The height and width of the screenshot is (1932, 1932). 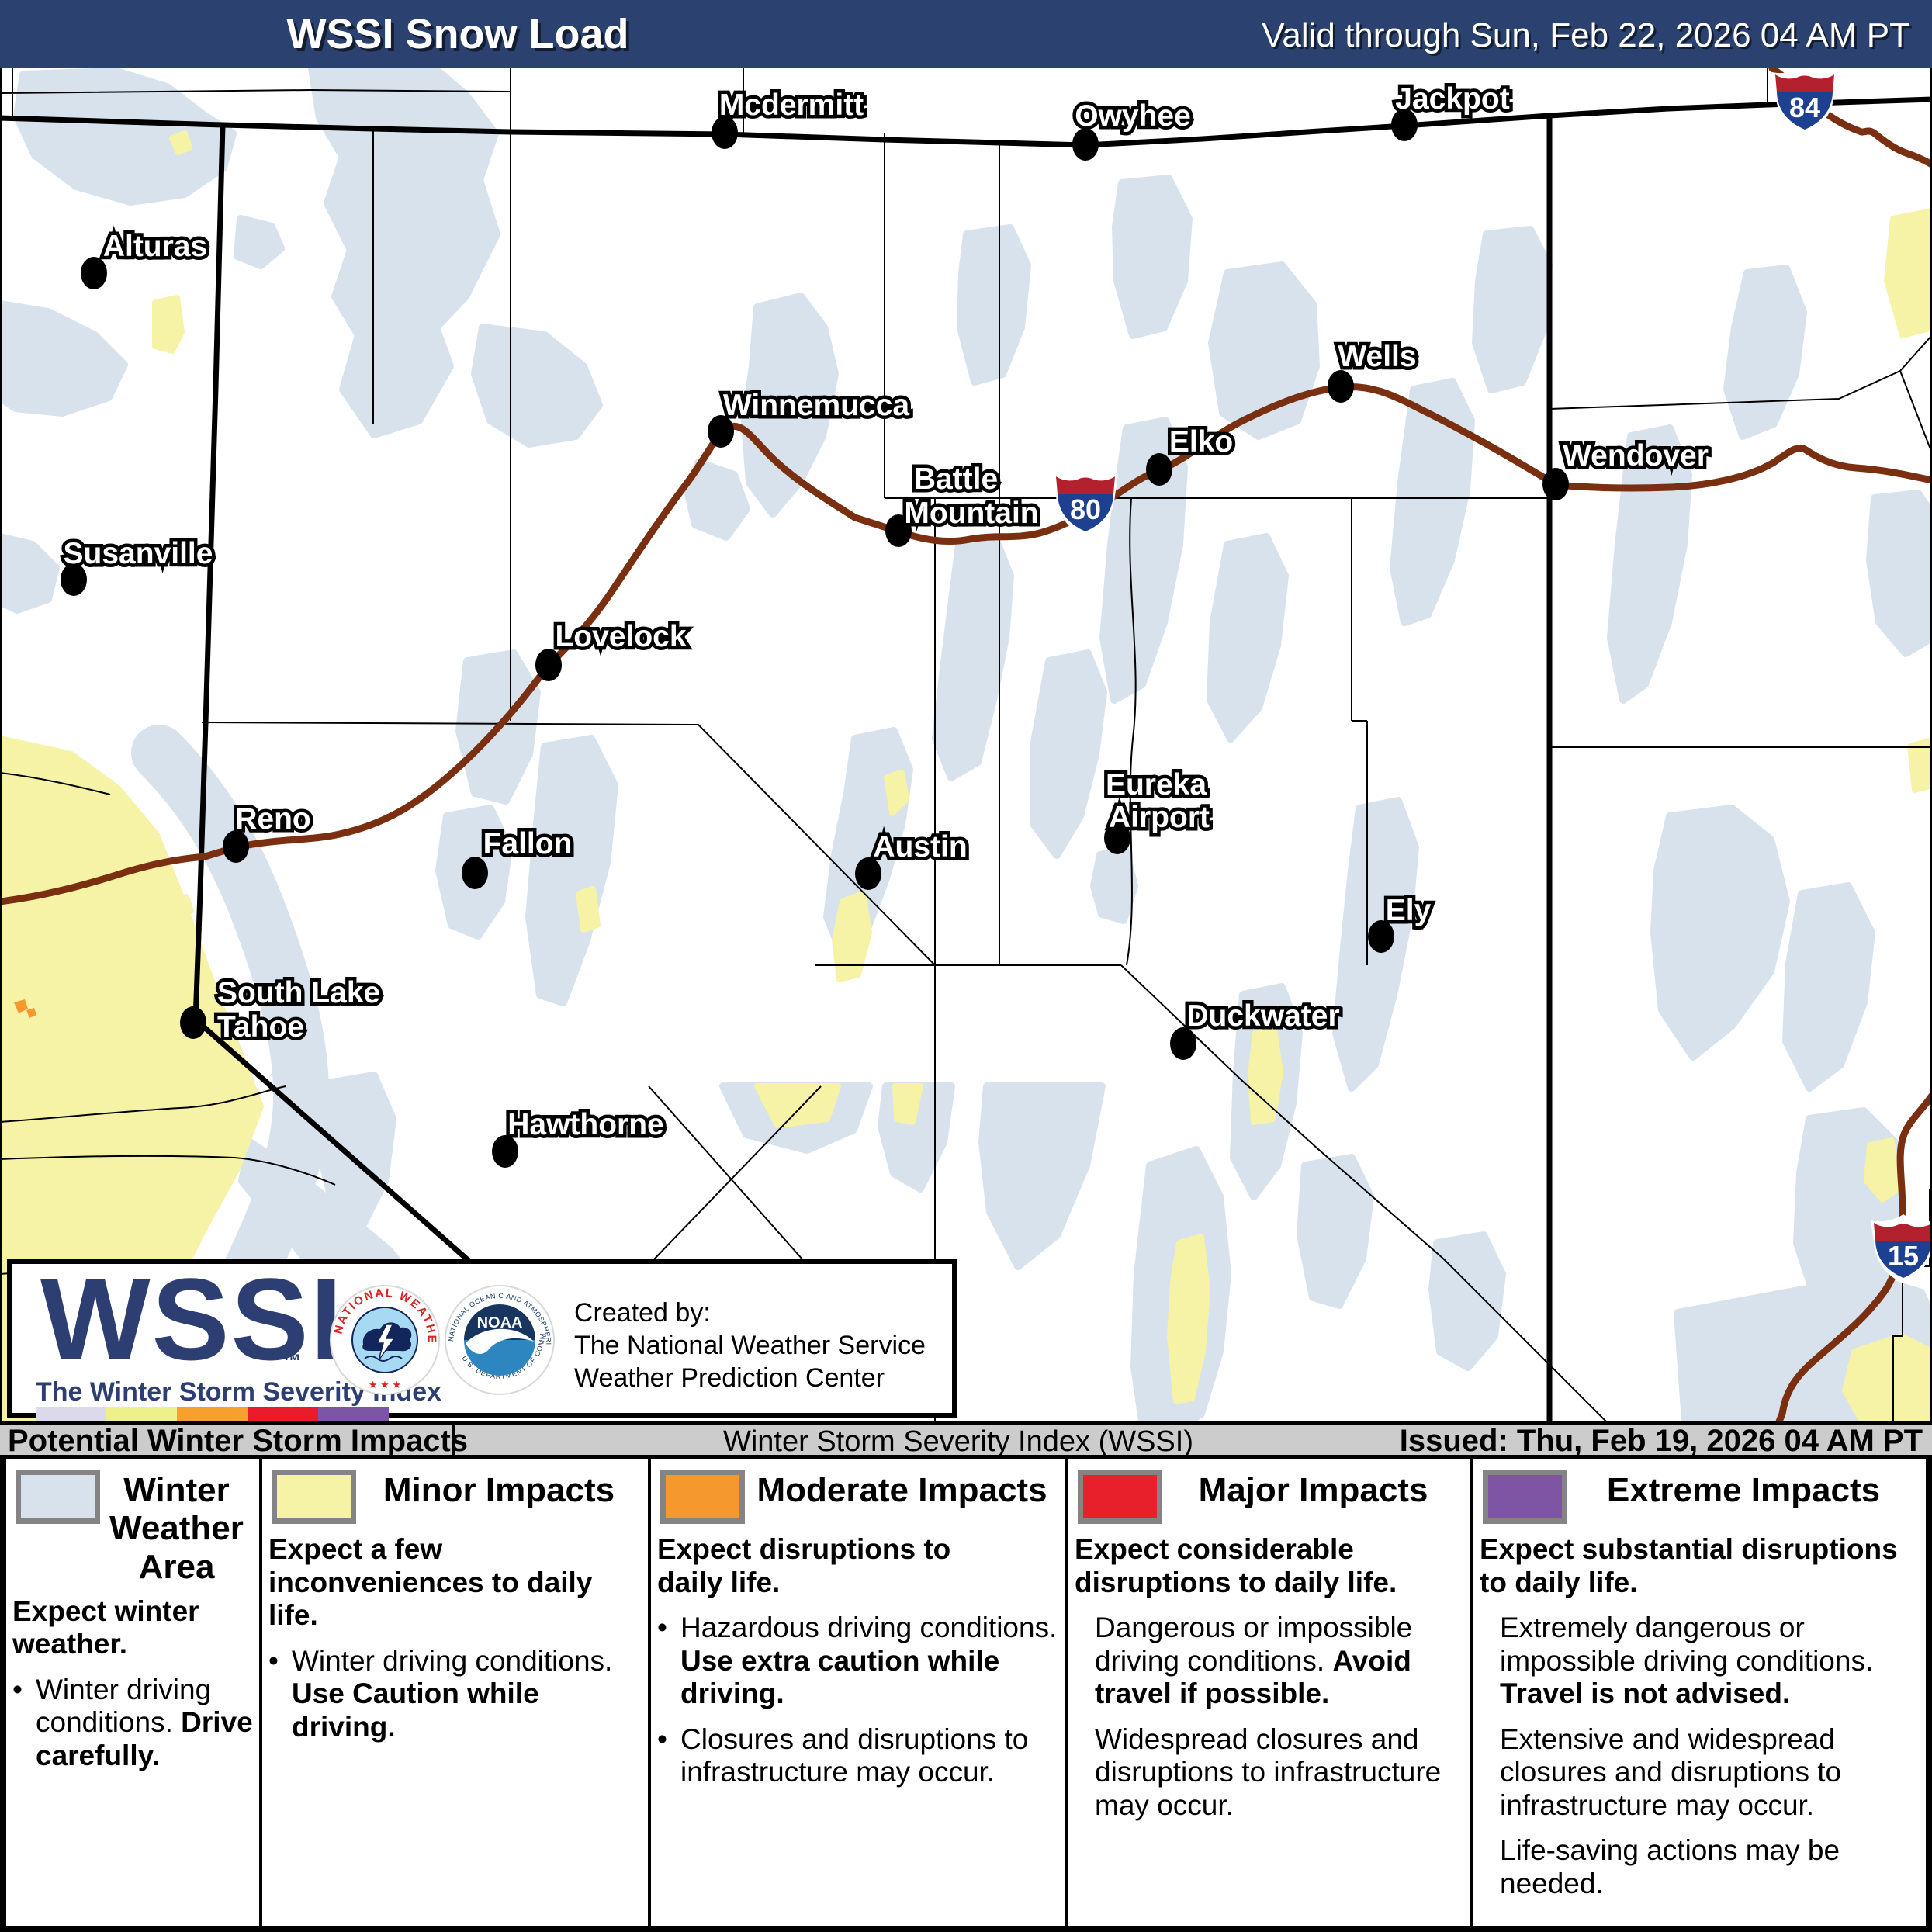 What do you see at coordinates (902, 1490) in the screenshot?
I see `moderate-title: Moderate Impacts` at bounding box center [902, 1490].